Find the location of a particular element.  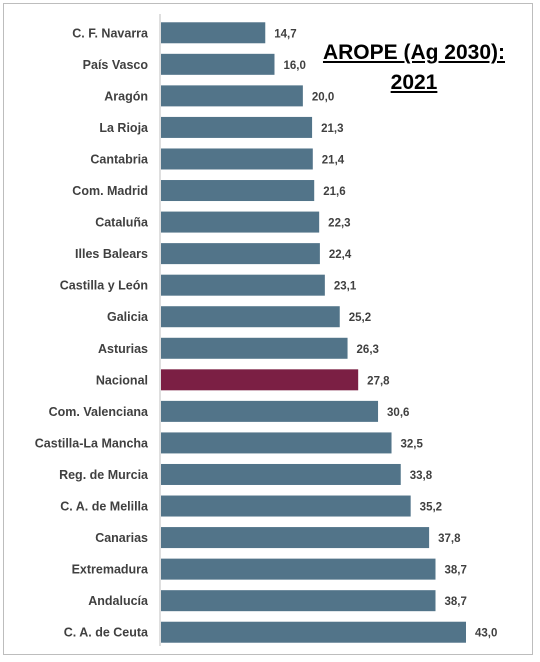

category-label-andalucia: Andalucía is located at coordinates (118, 601).